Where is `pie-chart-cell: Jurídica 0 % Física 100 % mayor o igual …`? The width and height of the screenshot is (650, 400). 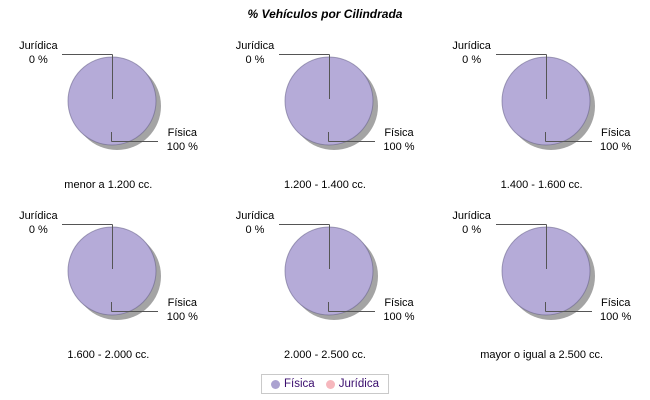
pie-chart-cell: Jurídica 0 % Física 100 % mayor o igual … is located at coordinates (542, 285).